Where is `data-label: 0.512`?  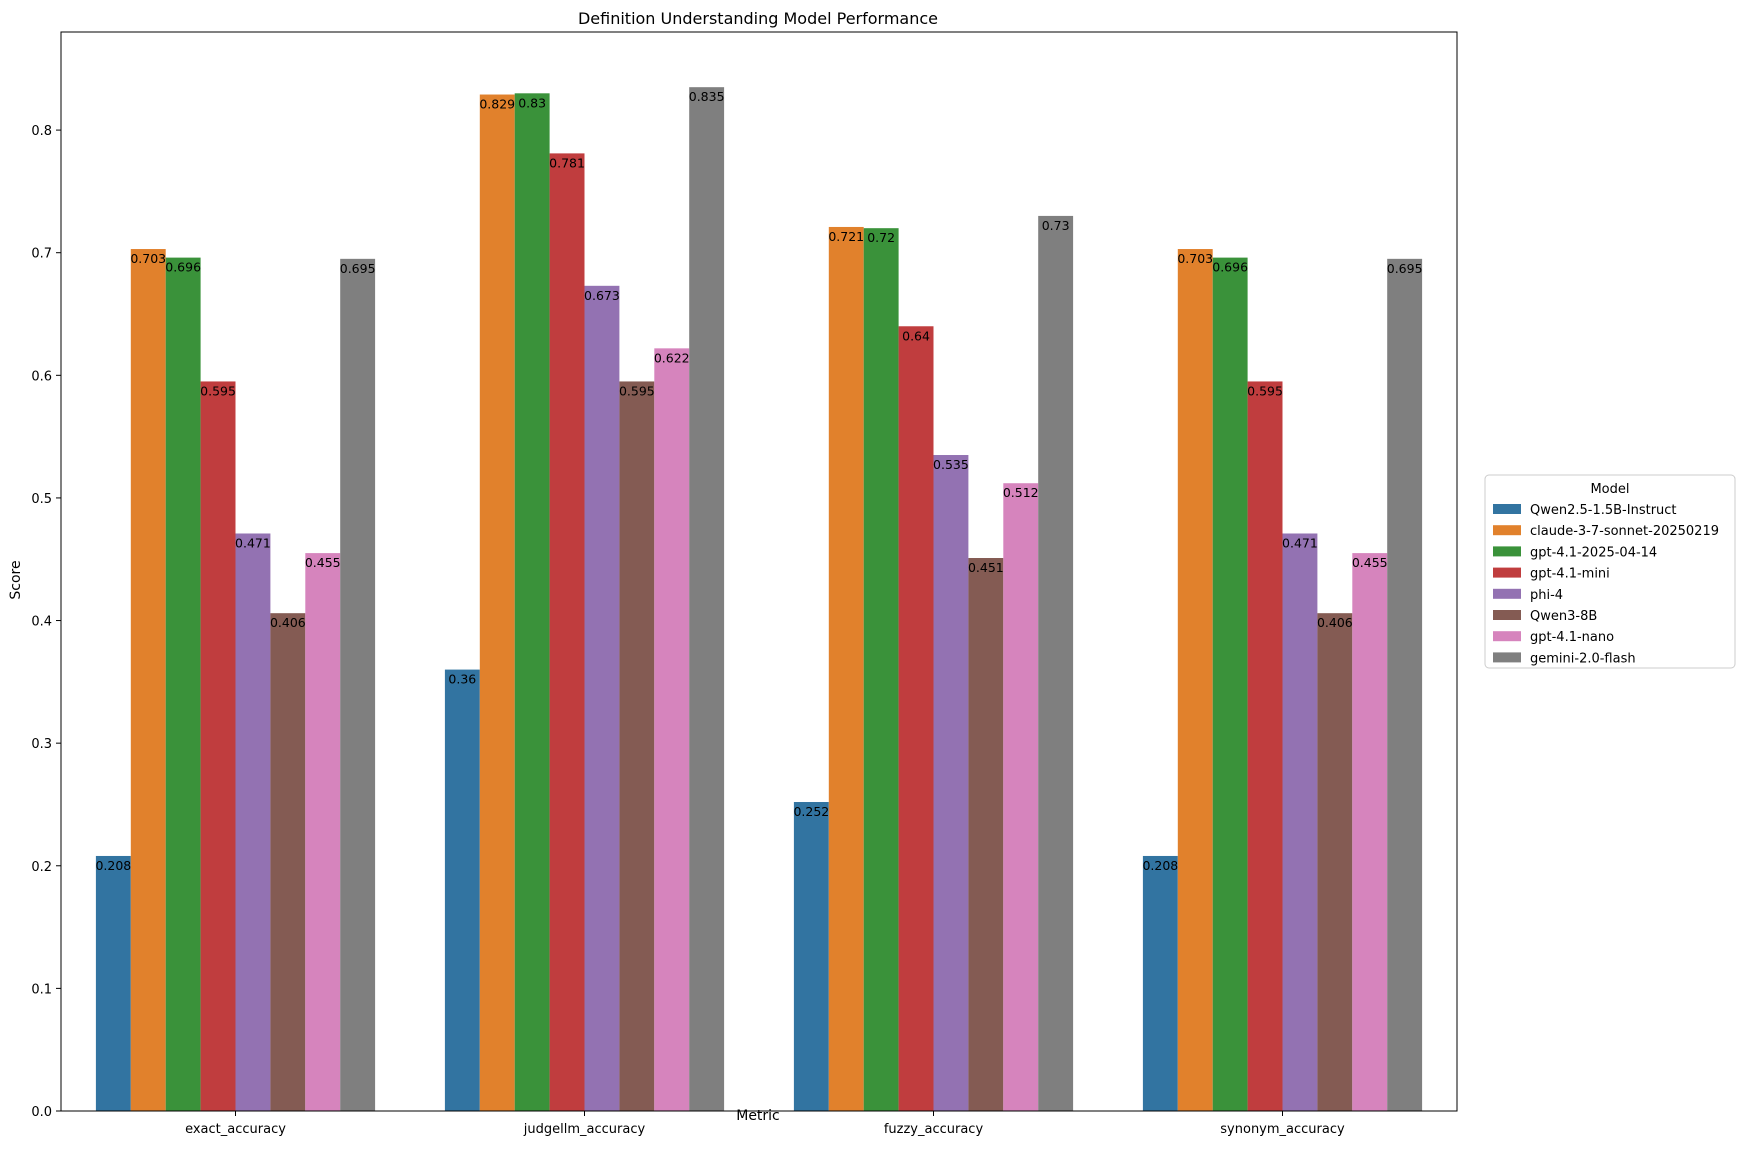
data-label: 0.512 is located at coordinates (1021, 492).